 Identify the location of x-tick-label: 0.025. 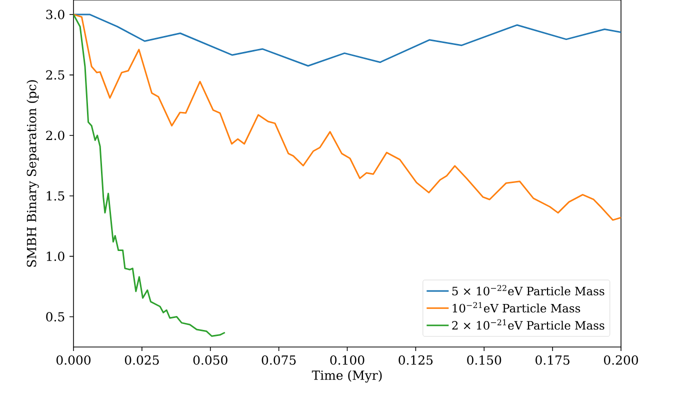
(141, 360).